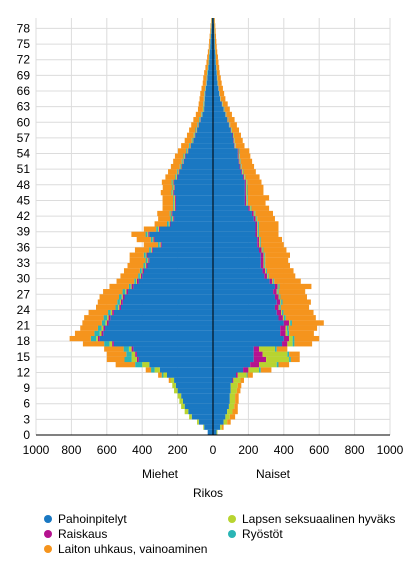 The image size is (416, 567). What do you see at coordinates (125, 549) in the screenshot?
I see `legend-item-laiton-uhkaus: Laiton uhkaus, vainoaminen` at bounding box center [125, 549].